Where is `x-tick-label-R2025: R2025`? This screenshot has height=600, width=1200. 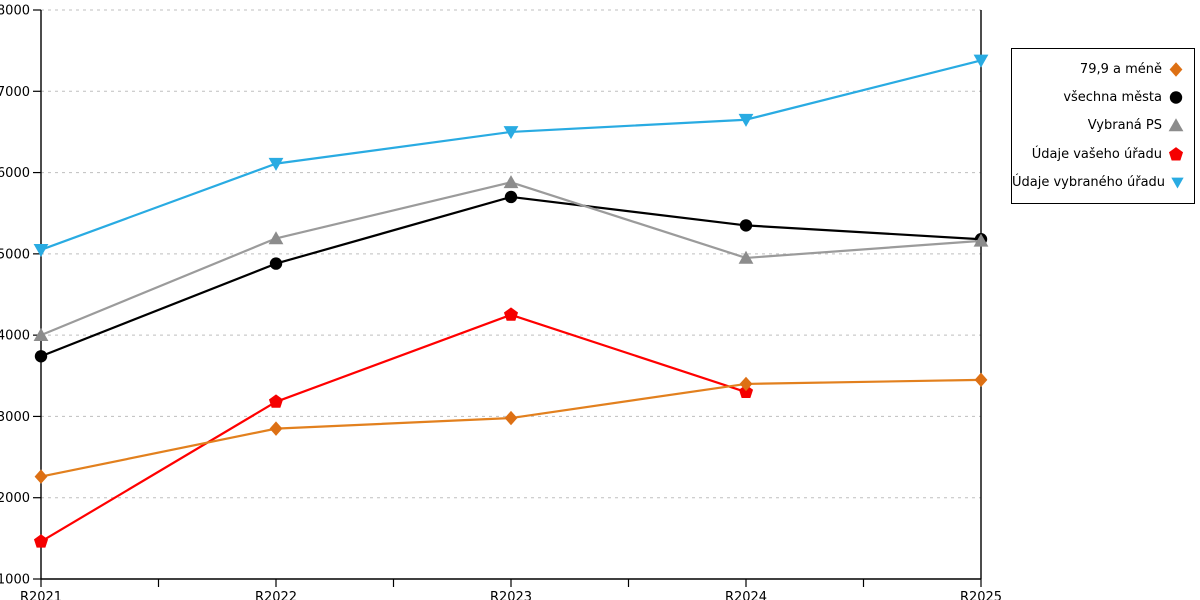 x-tick-label-R2025: R2025 is located at coordinates (981, 595).